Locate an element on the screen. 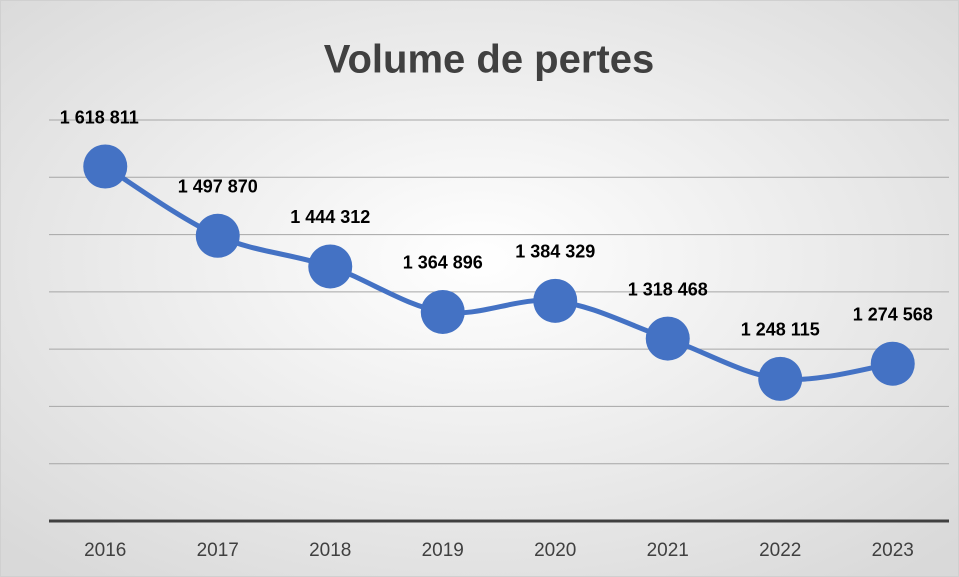  data-label: 1 618 811 is located at coordinates (99, 117).